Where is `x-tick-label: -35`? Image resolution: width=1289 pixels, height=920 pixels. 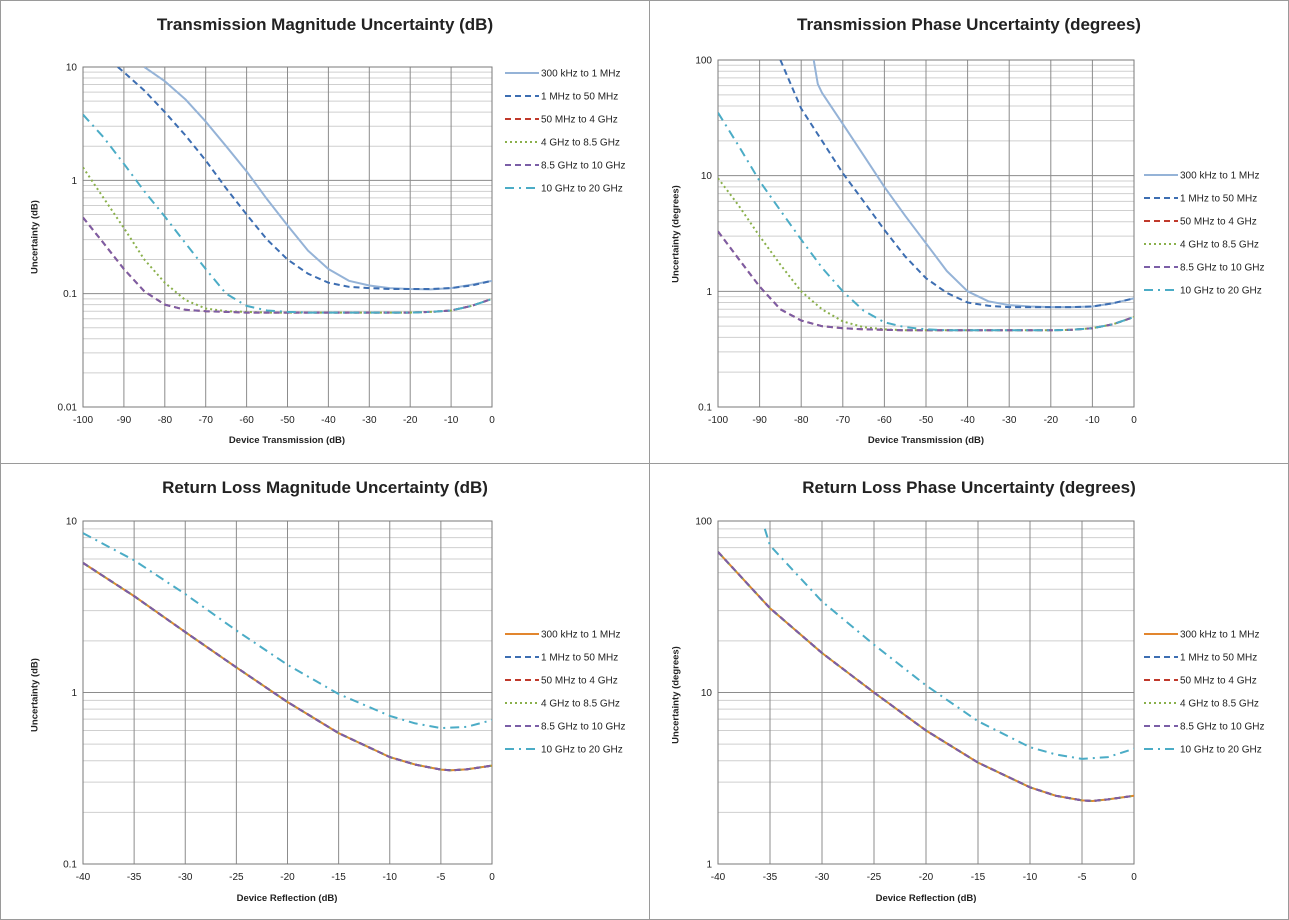 x-tick-label: -35 is located at coordinates (770, 877).